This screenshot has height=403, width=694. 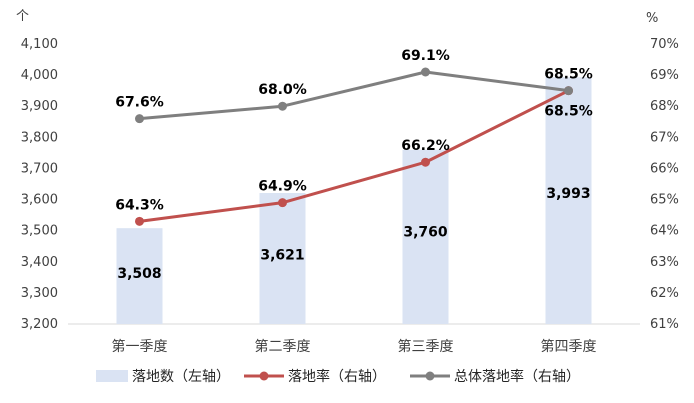 What do you see at coordinates (652, 18) in the screenshot?
I see `right-axis-unit: %` at bounding box center [652, 18].